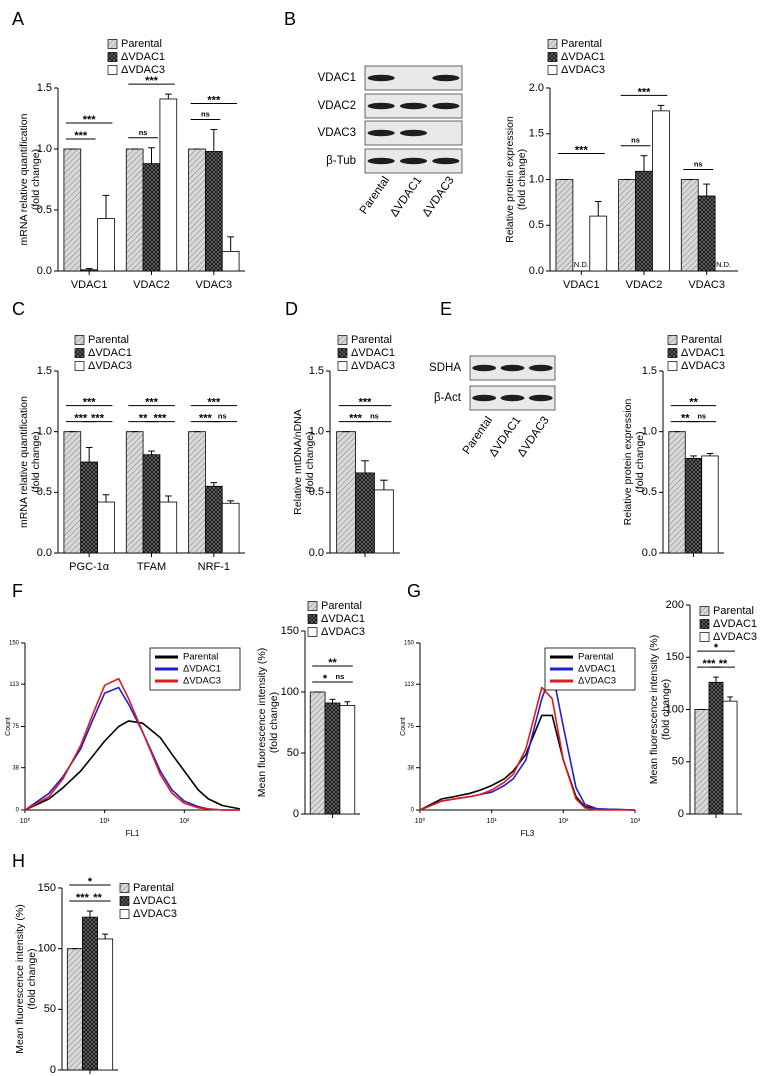  What do you see at coordinates (439, 197) in the screenshot?
I see `blot-lane-label: ΔVDAC3` at bounding box center [439, 197].